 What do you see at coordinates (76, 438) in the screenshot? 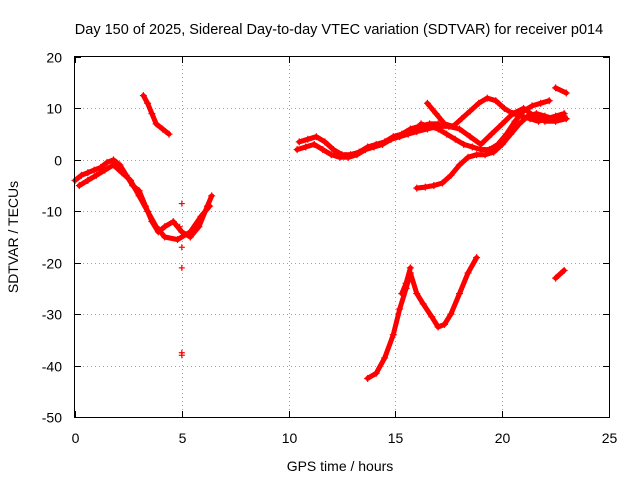
I see `x-tick-label: 0` at bounding box center [76, 438].